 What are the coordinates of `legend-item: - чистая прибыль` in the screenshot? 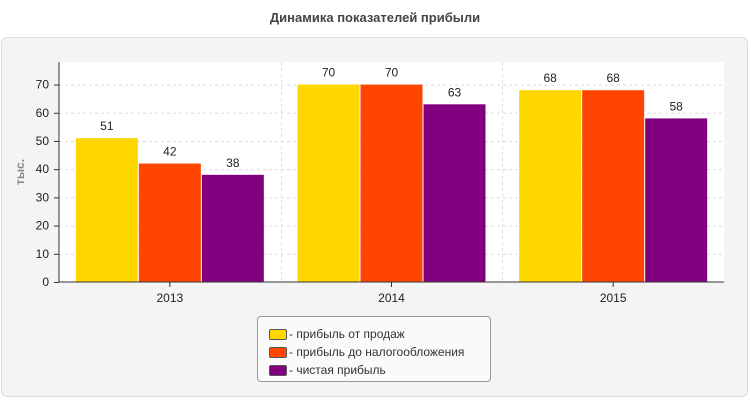 It's located at (379, 370).